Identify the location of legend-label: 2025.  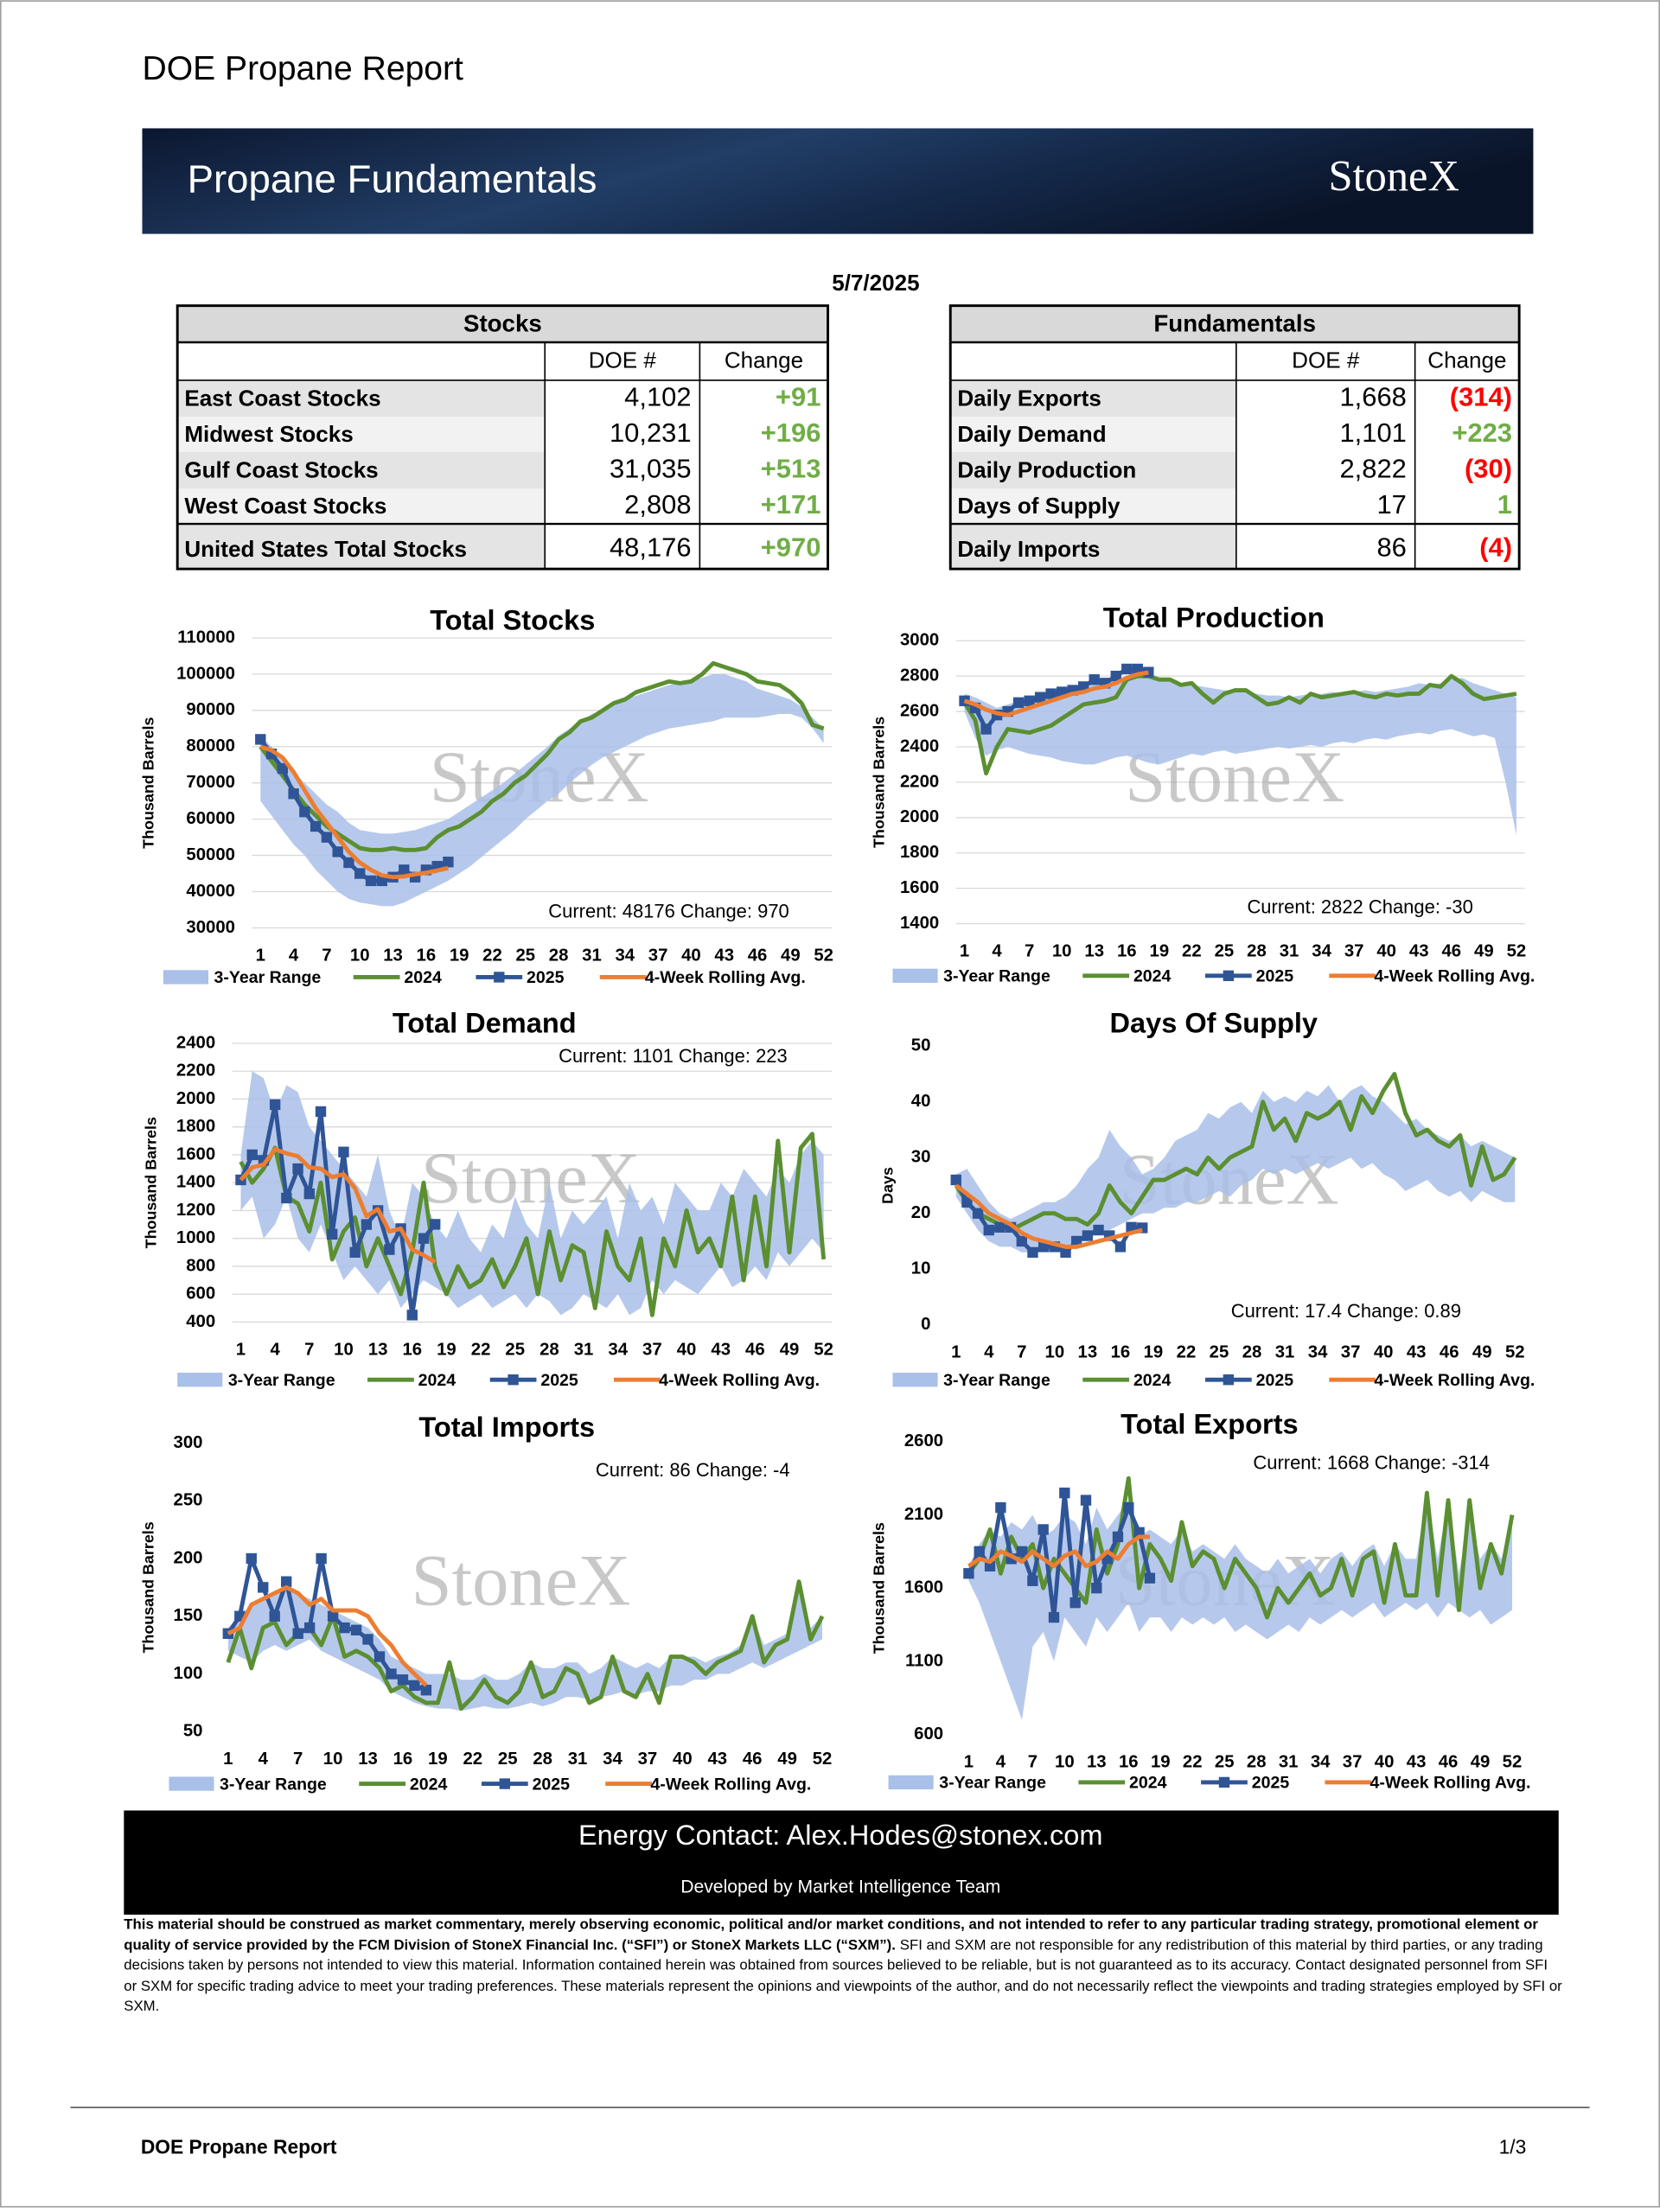
(1275, 976).